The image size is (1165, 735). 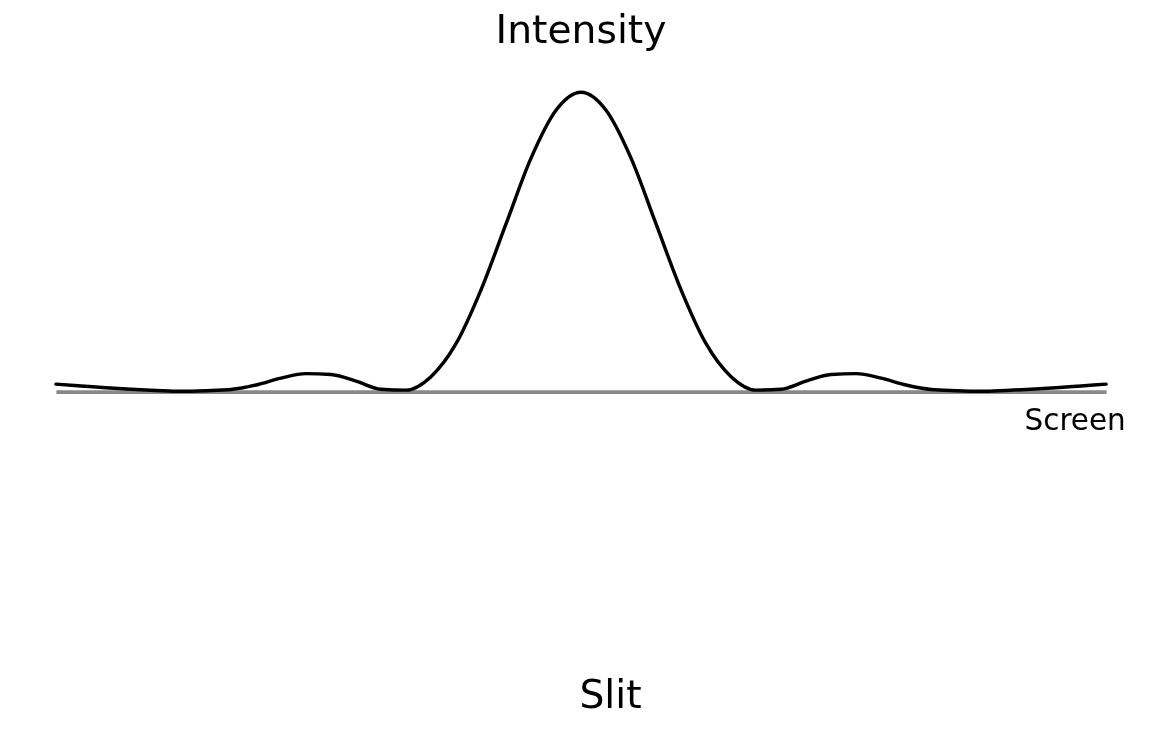 What do you see at coordinates (581, 30) in the screenshot?
I see `chart-title: Intensity` at bounding box center [581, 30].